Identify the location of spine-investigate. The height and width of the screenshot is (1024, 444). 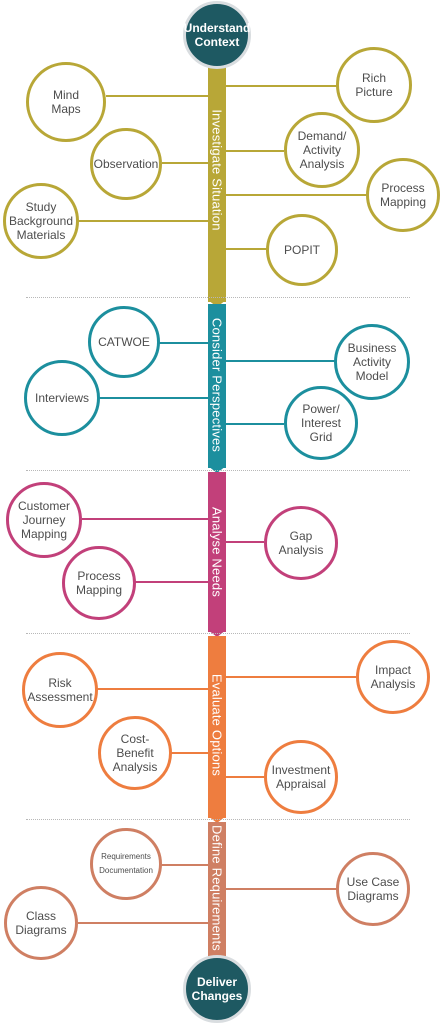
(217, 171).